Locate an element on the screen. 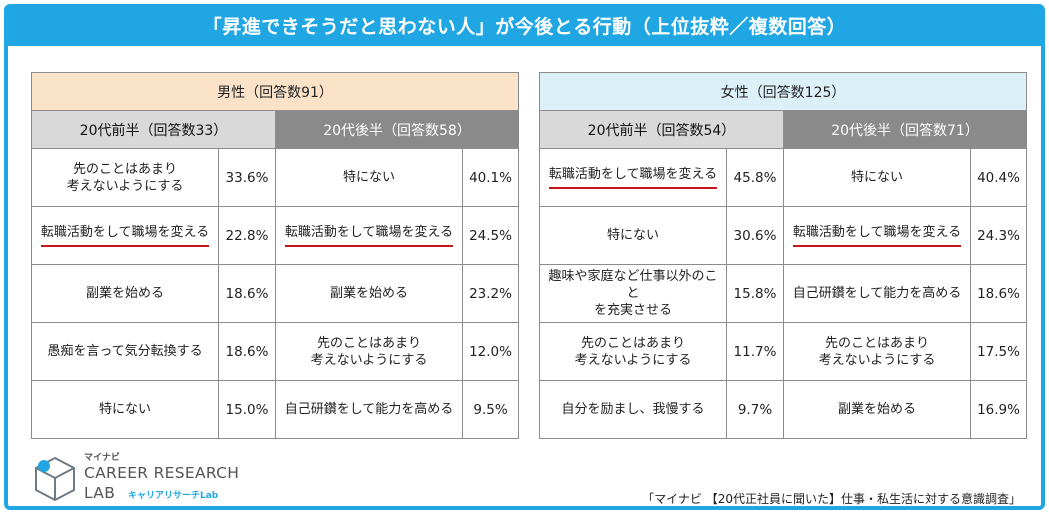 Image resolution: width=1049 pixels, height=514 pixels. female-group2-row3-label: 自己研鑽をして能力を高める is located at coordinates (877, 293).